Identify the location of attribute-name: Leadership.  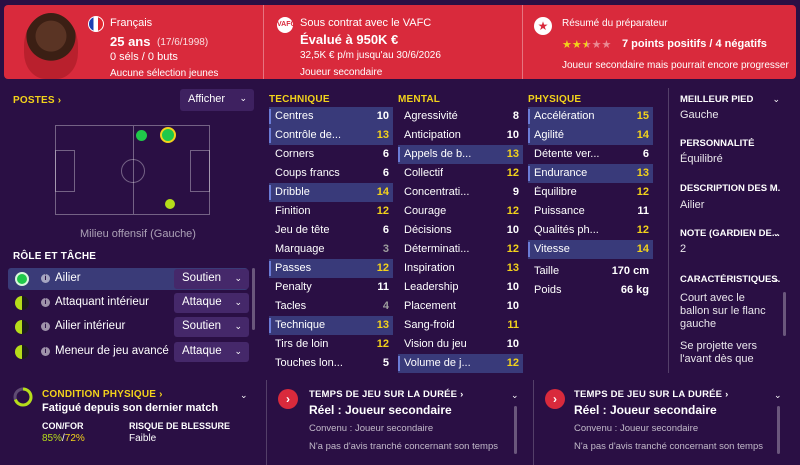
(431, 287).